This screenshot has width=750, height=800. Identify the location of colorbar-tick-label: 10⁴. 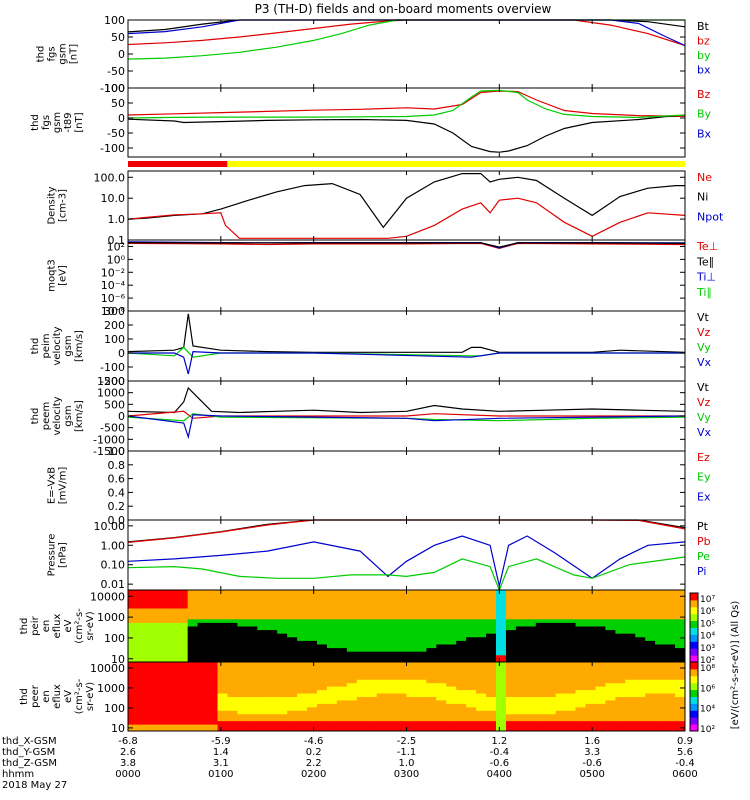
(707, 637).